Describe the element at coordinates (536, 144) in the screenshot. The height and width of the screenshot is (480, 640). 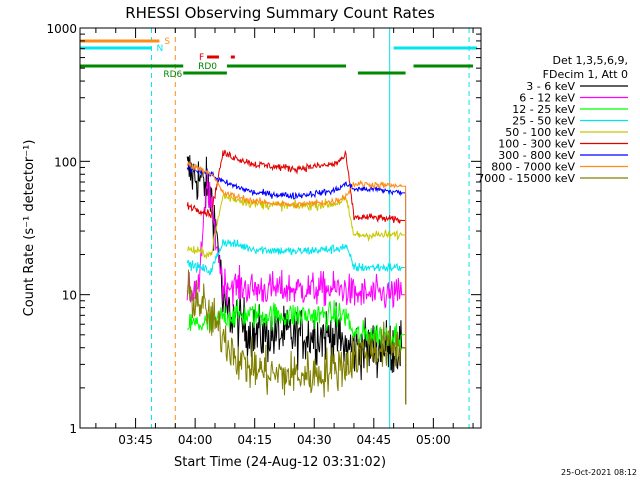
I see `legend-entry-label-6: 100 - 300 keV` at that location.